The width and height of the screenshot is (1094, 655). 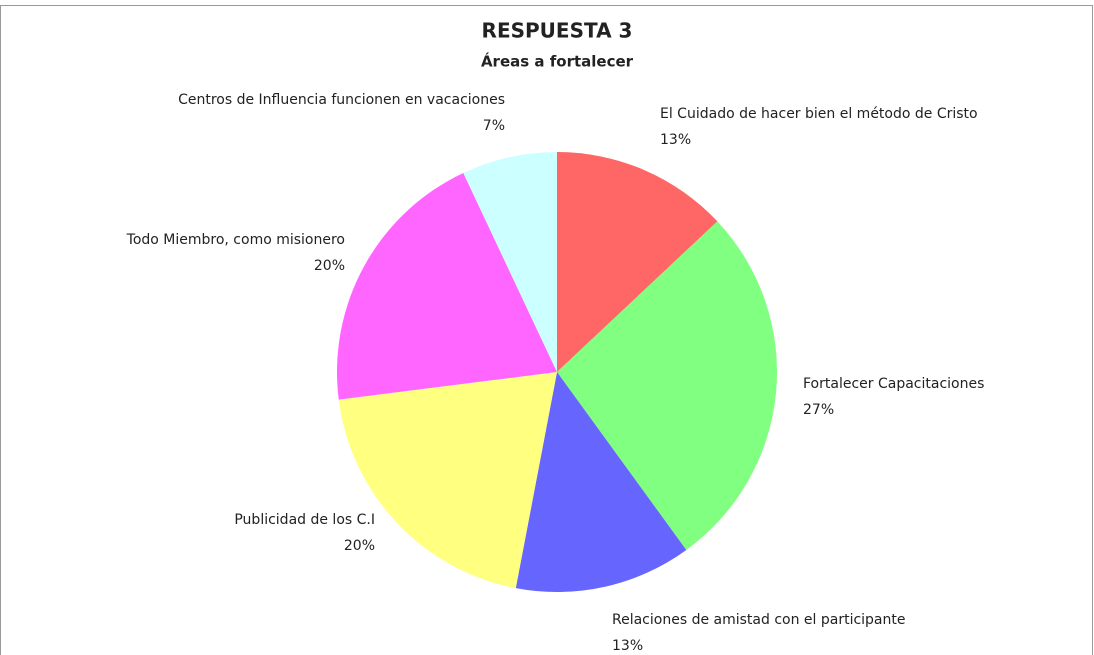 What do you see at coordinates (893, 384) in the screenshot?
I see `slice-label: Fortalecer Capacitaciones` at bounding box center [893, 384].